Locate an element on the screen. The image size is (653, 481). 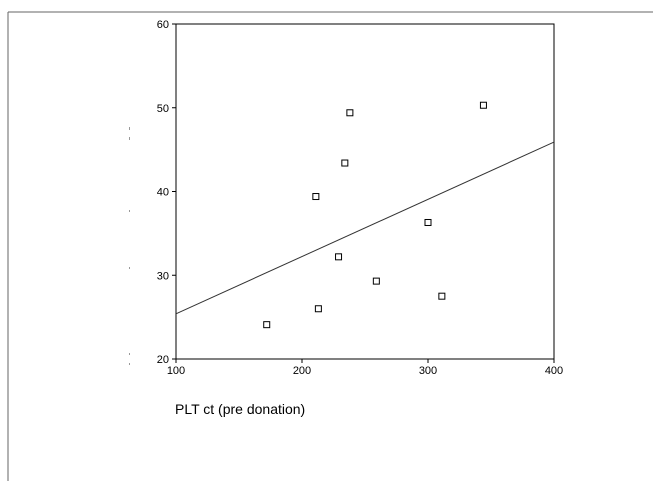
y-tick-label: 30 is located at coordinates (163, 276).